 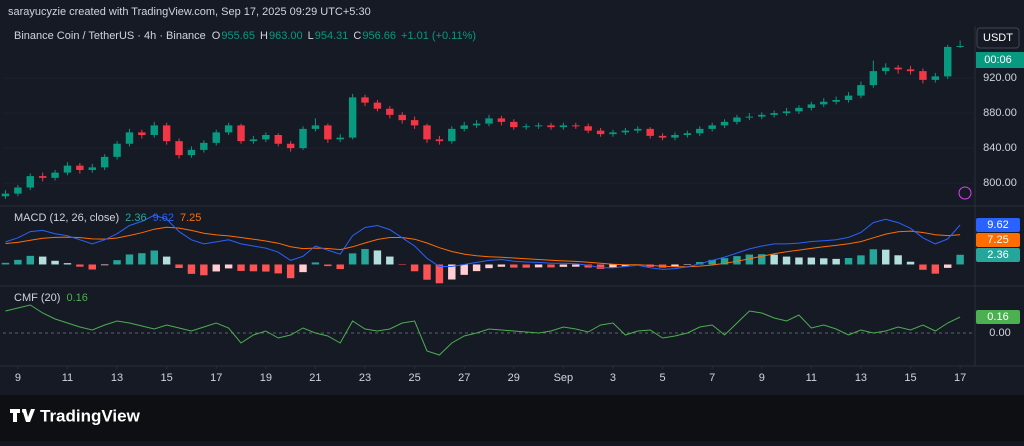 What do you see at coordinates (264, 36) in the screenshot?
I see `ohlc-letter: H` at bounding box center [264, 36].